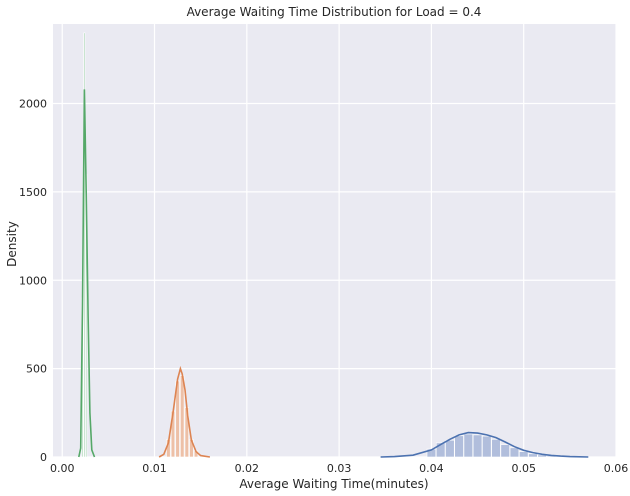  I want to click on x-tick-label: 0.01, so click(154, 468).